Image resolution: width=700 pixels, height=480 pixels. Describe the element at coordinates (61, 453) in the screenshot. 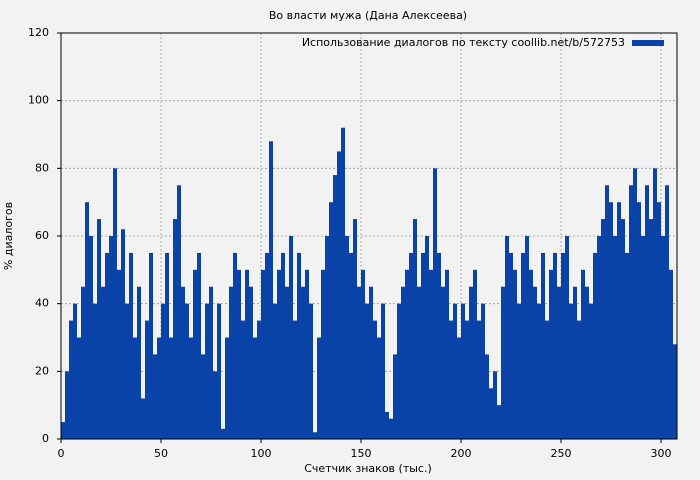

I see `x-tick-label: 0` at that location.